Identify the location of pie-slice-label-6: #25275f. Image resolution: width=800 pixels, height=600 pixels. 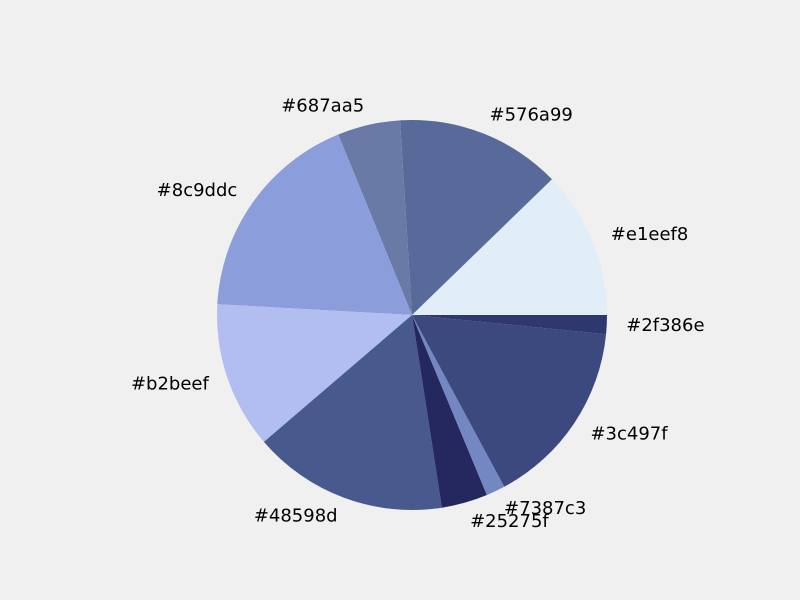
(509, 521).